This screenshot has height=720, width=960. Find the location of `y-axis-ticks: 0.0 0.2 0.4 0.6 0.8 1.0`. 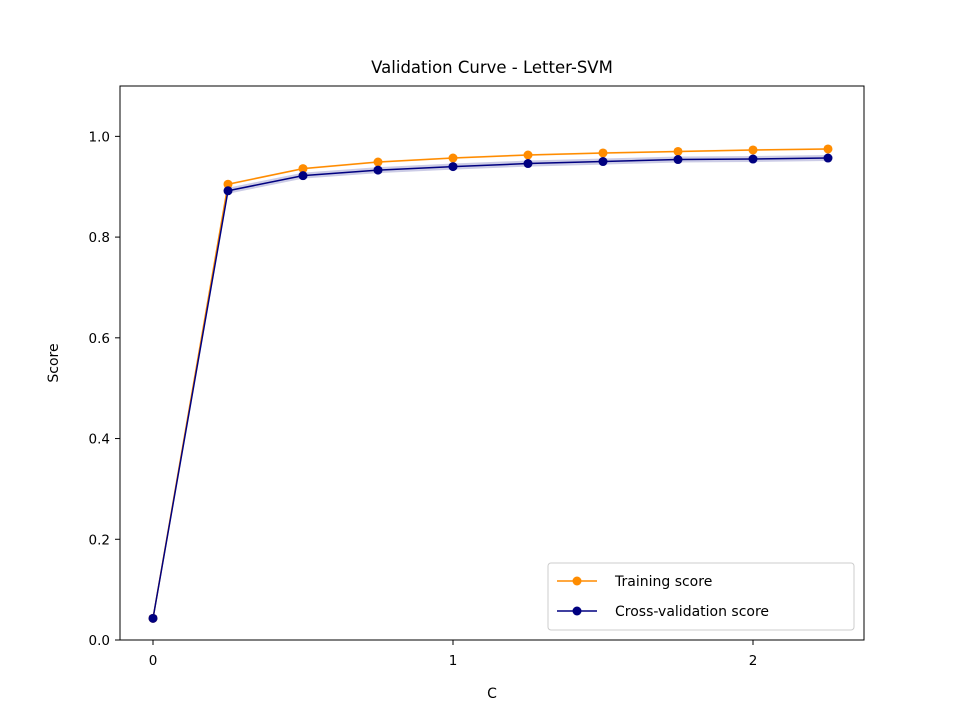

y-axis-ticks: 0.0 0.2 0.4 0.6 0.8 1.0 is located at coordinates (104, 389).